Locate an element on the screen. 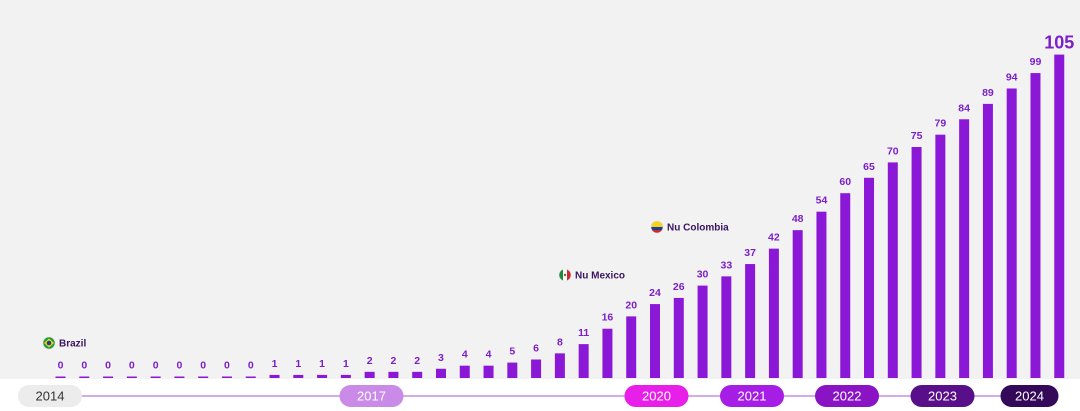  bar-value-label: 84 is located at coordinates (964, 108).